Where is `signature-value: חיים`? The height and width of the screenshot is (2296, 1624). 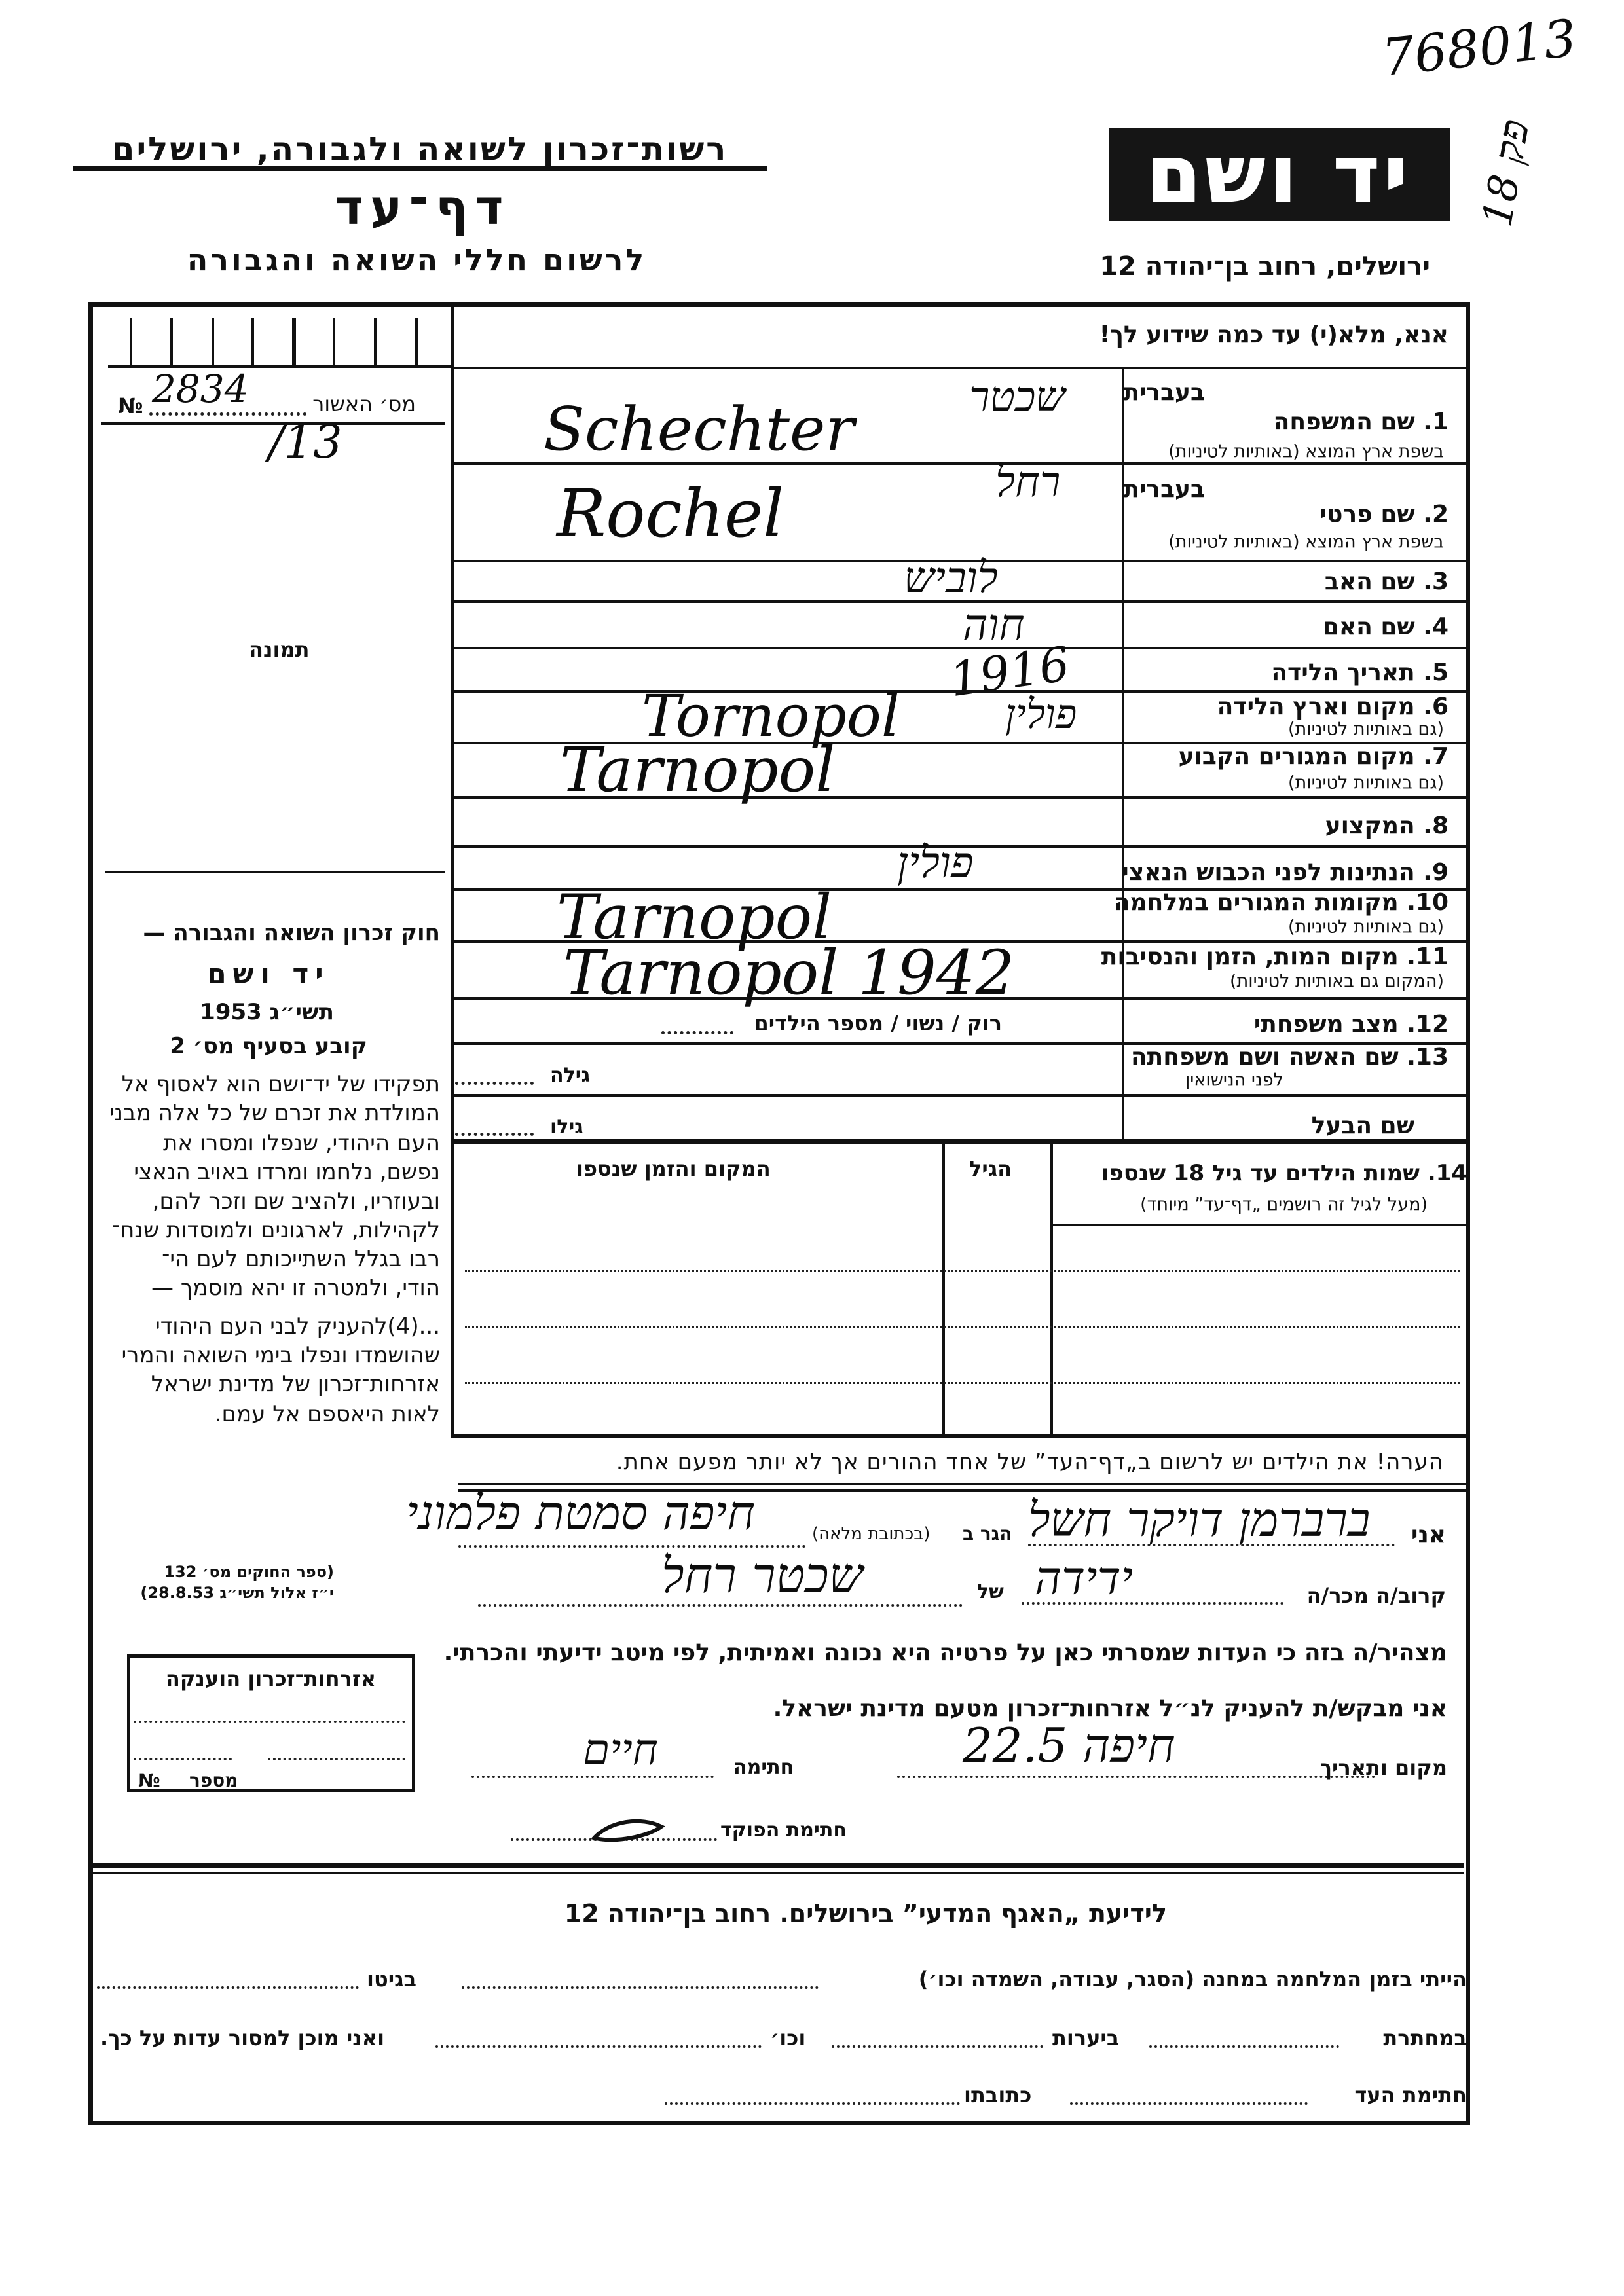
signature-value: חיים is located at coordinates (620, 1749).